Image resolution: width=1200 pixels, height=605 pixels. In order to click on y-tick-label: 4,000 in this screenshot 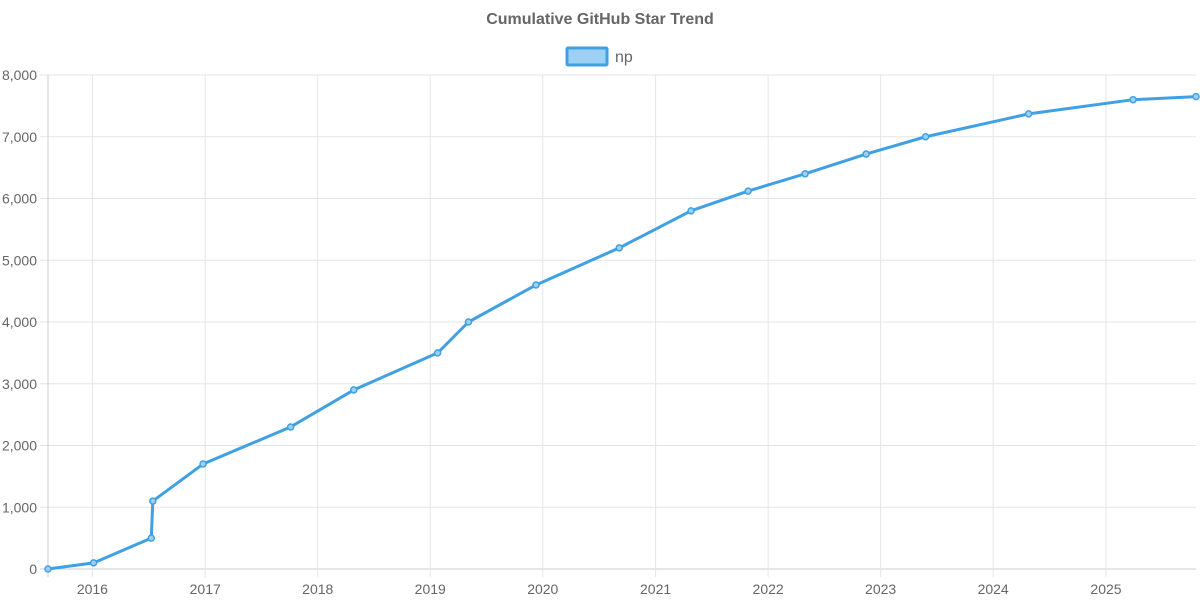, I will do `click(19, 322)`.